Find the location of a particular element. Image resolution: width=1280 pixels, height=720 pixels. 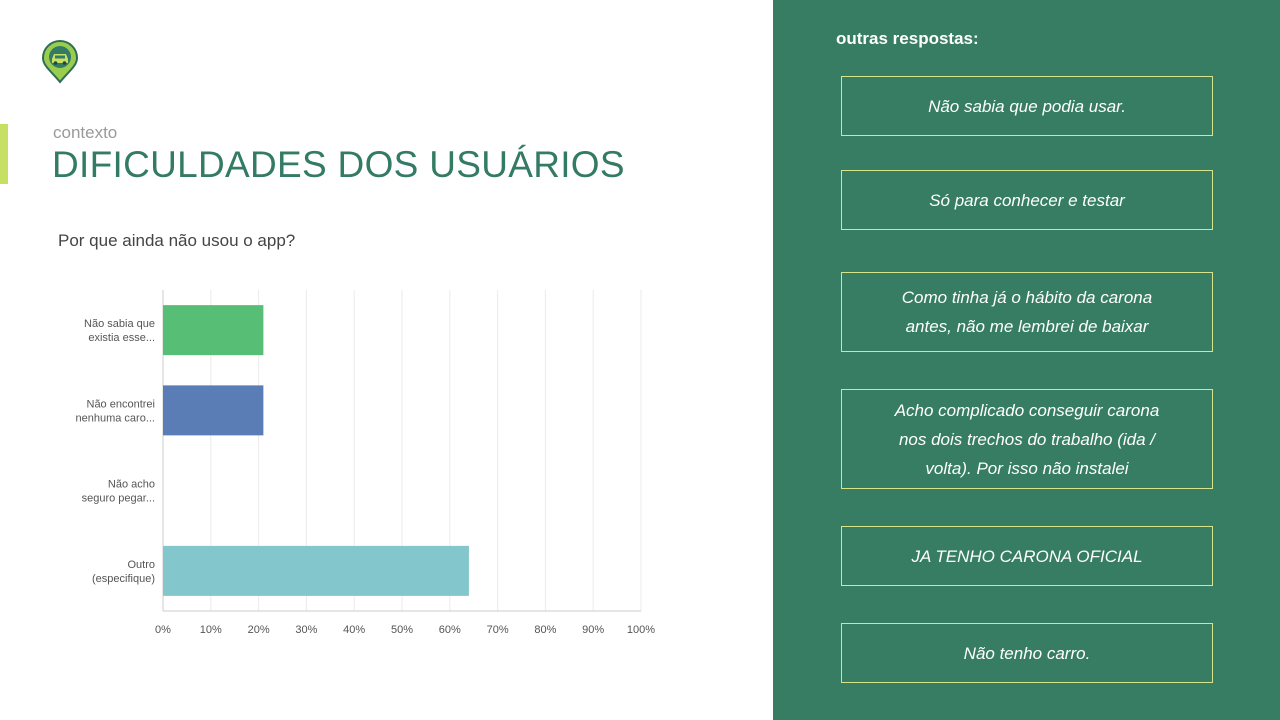

x-tick-label: 100% is located at coordinates (641, 630).